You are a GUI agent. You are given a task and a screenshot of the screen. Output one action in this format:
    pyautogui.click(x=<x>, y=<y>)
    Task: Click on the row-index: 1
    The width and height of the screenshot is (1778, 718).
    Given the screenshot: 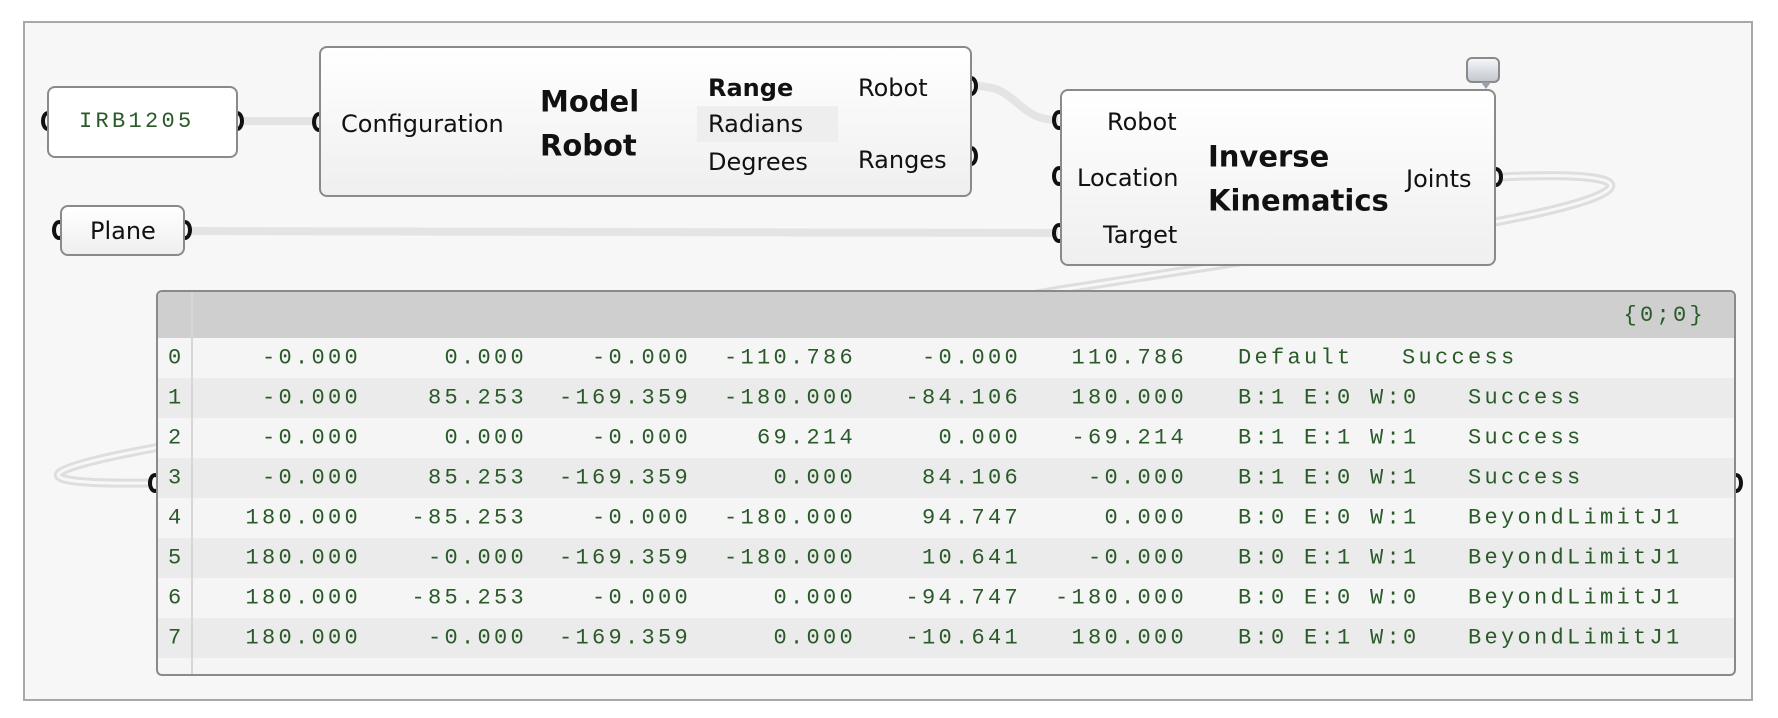 What is the action you would take?
    pyautogui.click(x=176, y=398)
    